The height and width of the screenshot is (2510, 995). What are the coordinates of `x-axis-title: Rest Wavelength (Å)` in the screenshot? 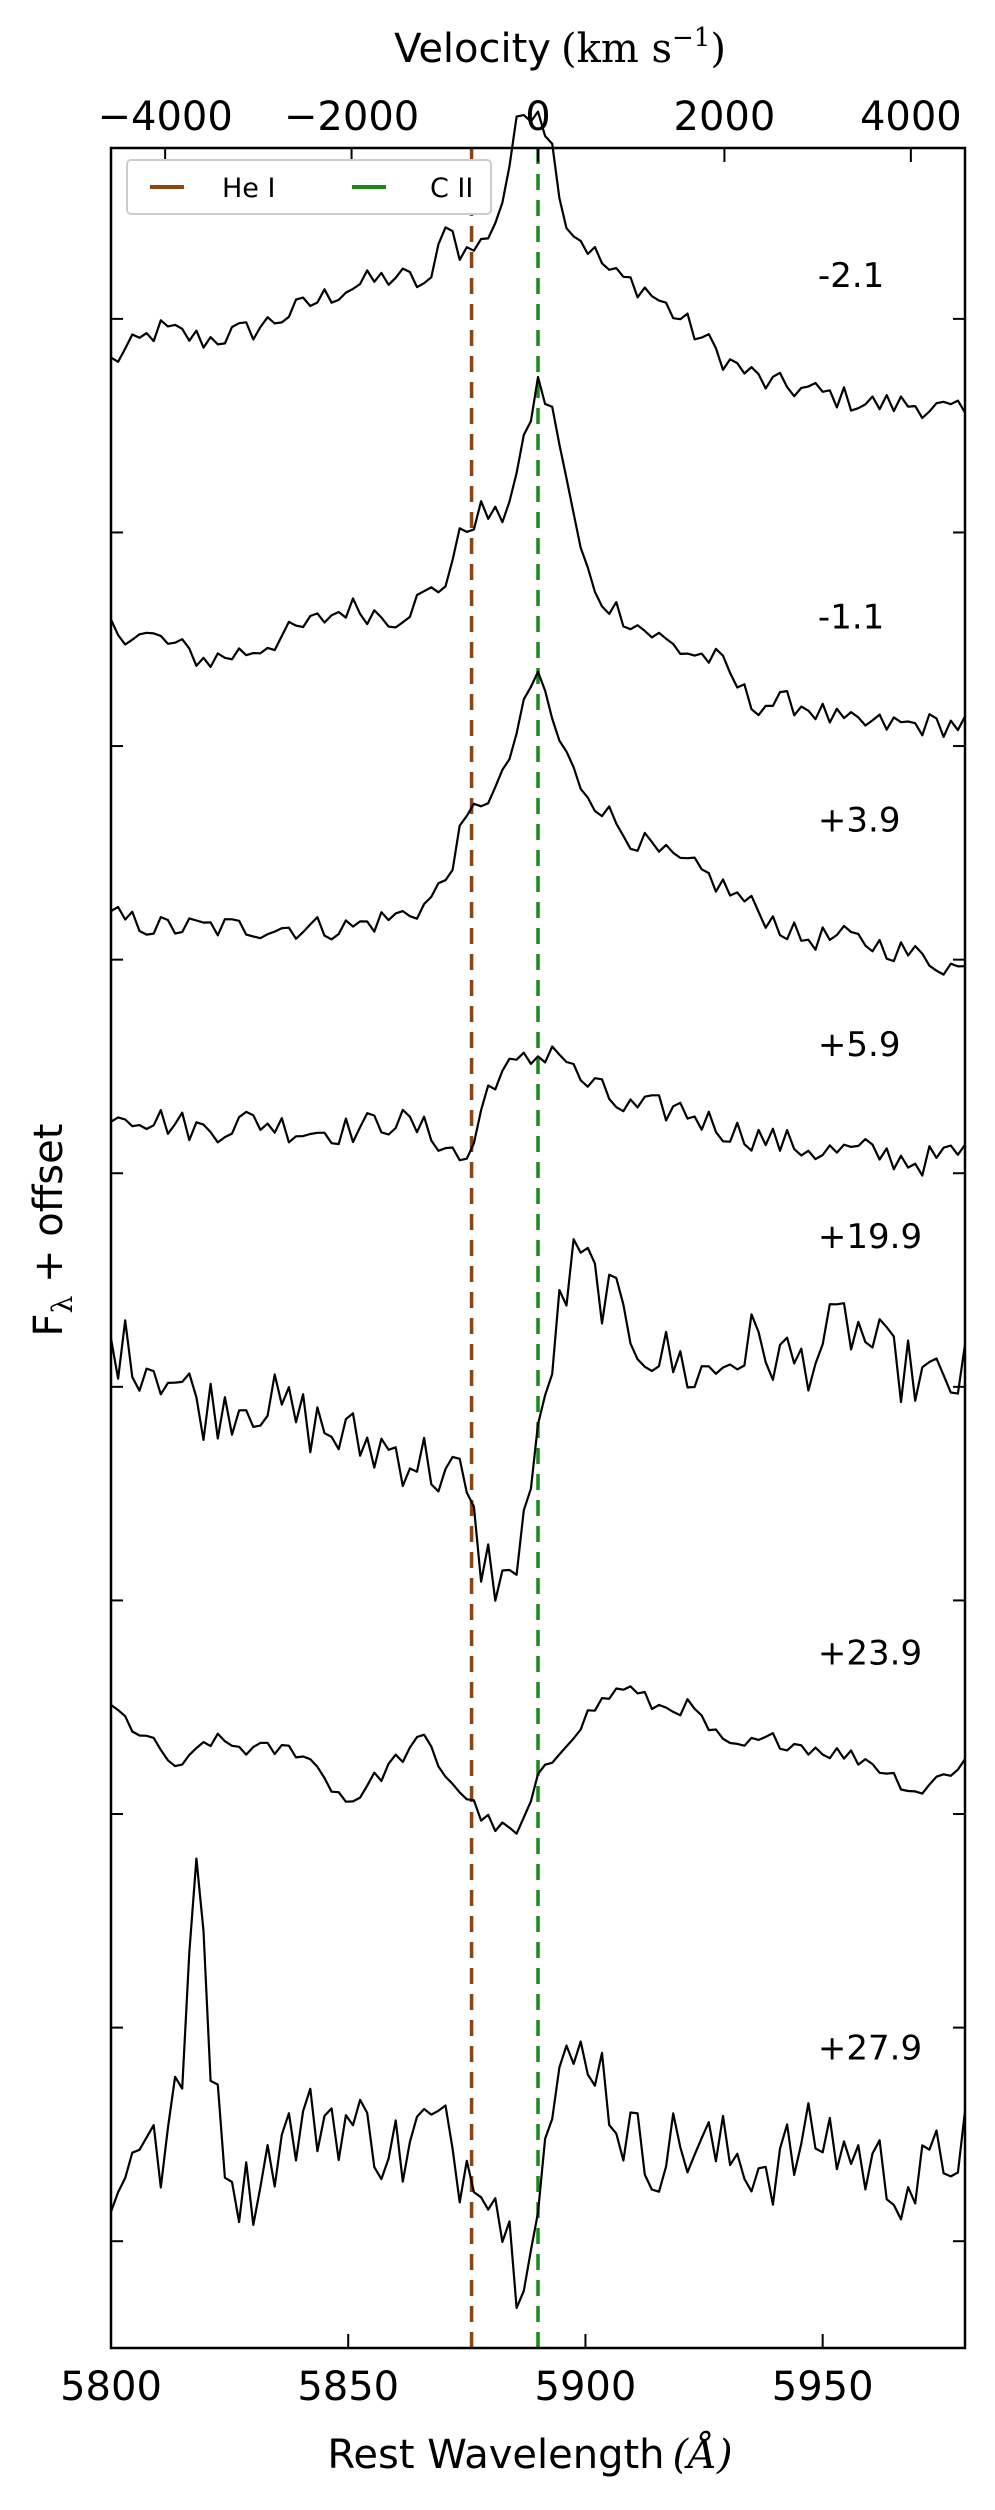 It's located at (529, 2454).